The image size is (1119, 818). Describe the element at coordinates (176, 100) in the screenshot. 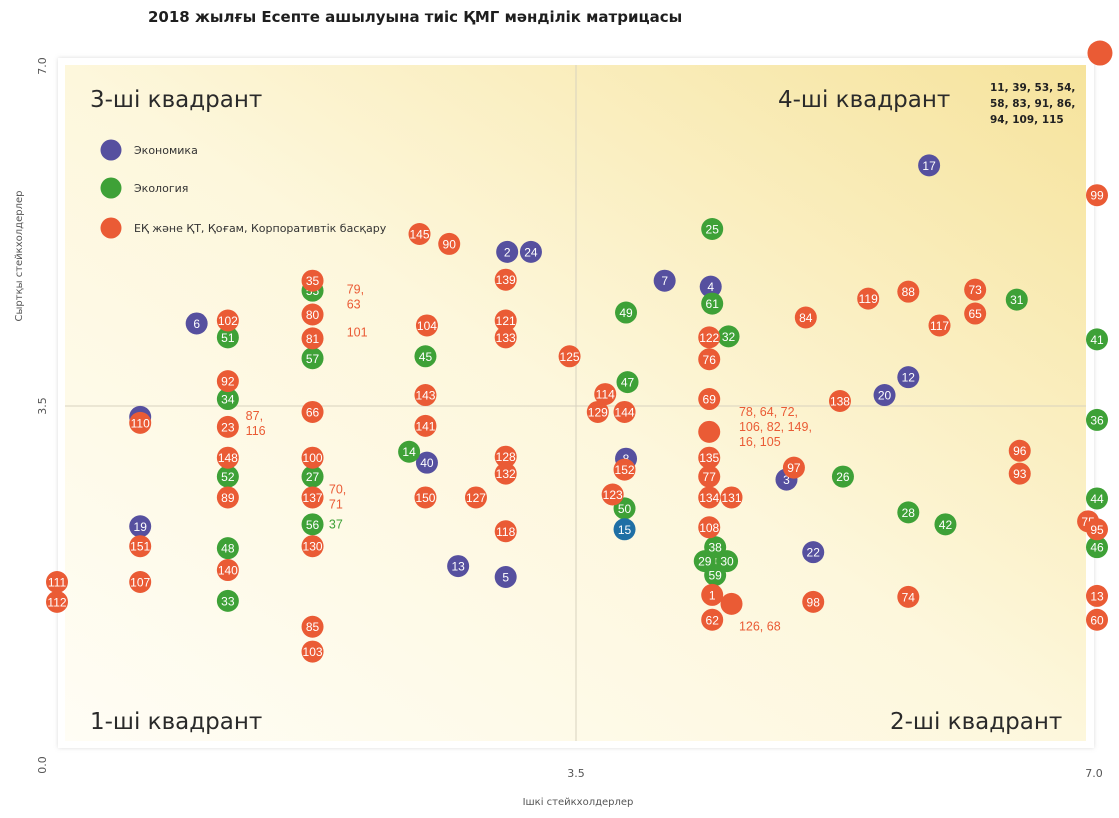

I see `quadrant-3-label: 3-ші квадрант` at that location.